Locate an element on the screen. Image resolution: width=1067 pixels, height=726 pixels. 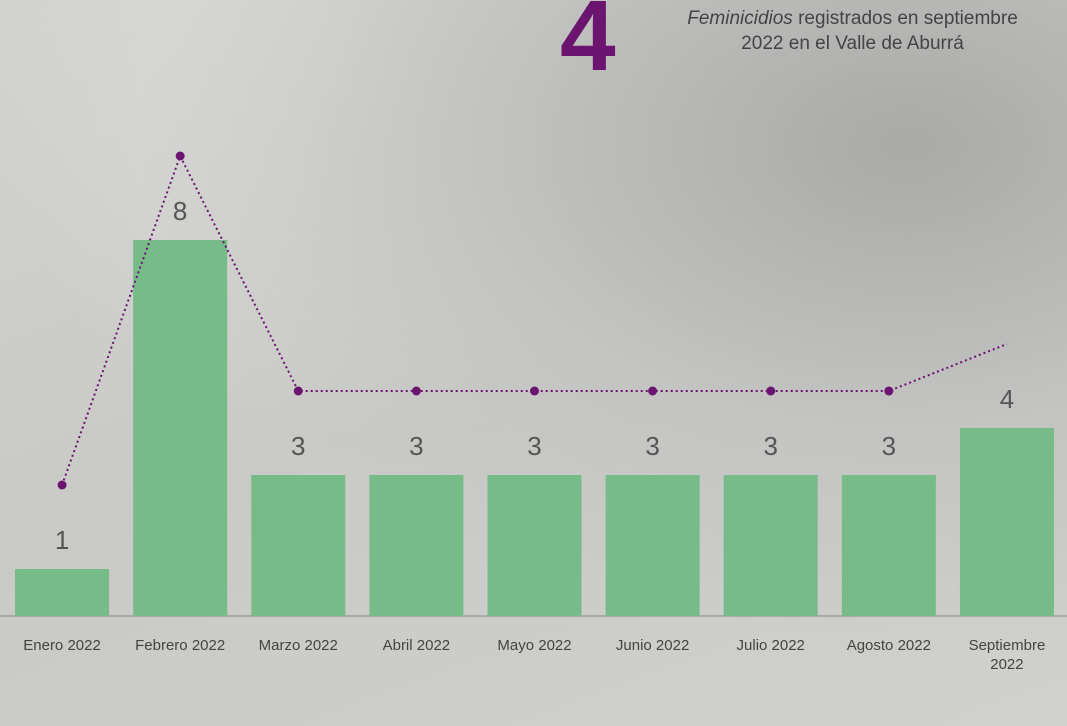
x-tick-label: Agosto 2022 is located at coordinates (888, 645).